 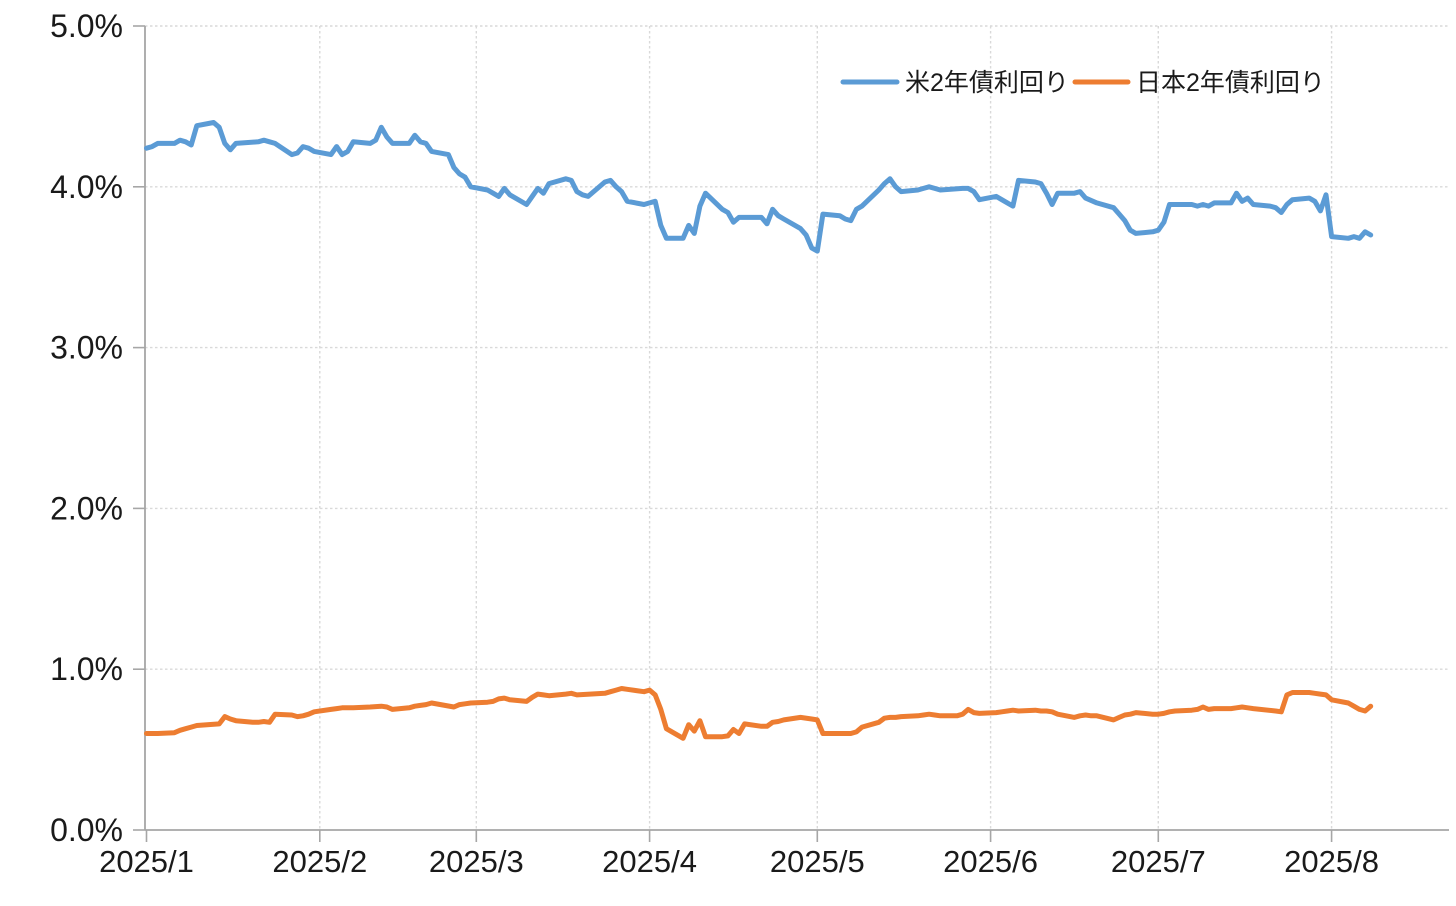 I want to click on y-axis-tick-label: 4.0%, so click(x=86, y=187).